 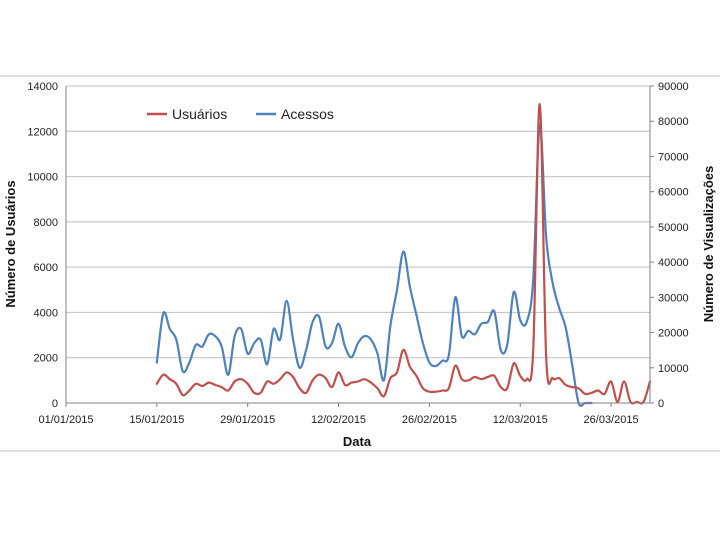 What do you see at coordinates (611, 420) in the screenshot?
I see `x-tick-label: 26/03/2015` at bounding box center [611, 420].